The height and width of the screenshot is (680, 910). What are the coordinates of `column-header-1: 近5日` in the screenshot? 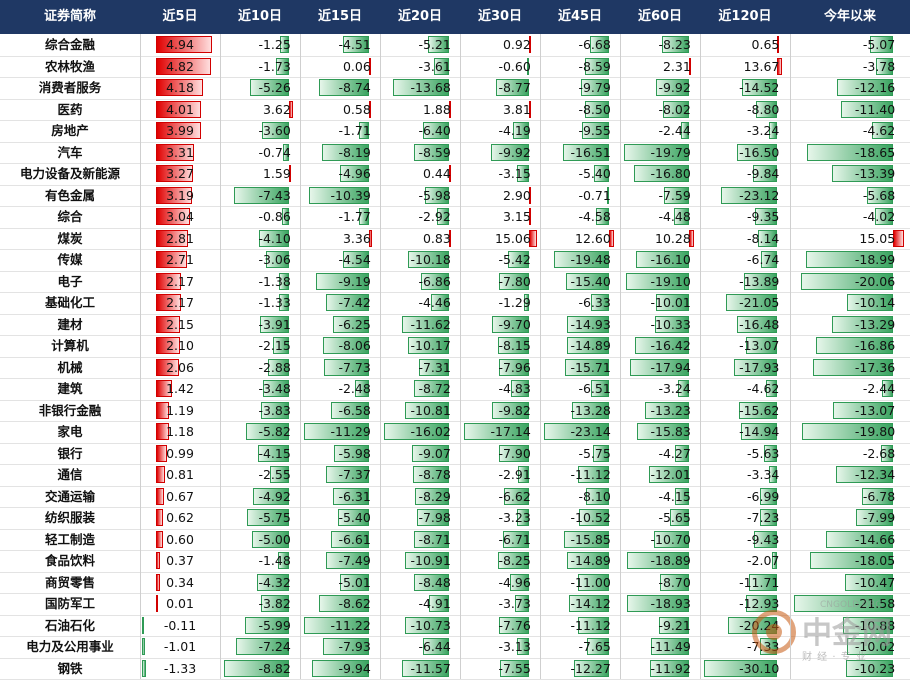 It's located at (180, 16).